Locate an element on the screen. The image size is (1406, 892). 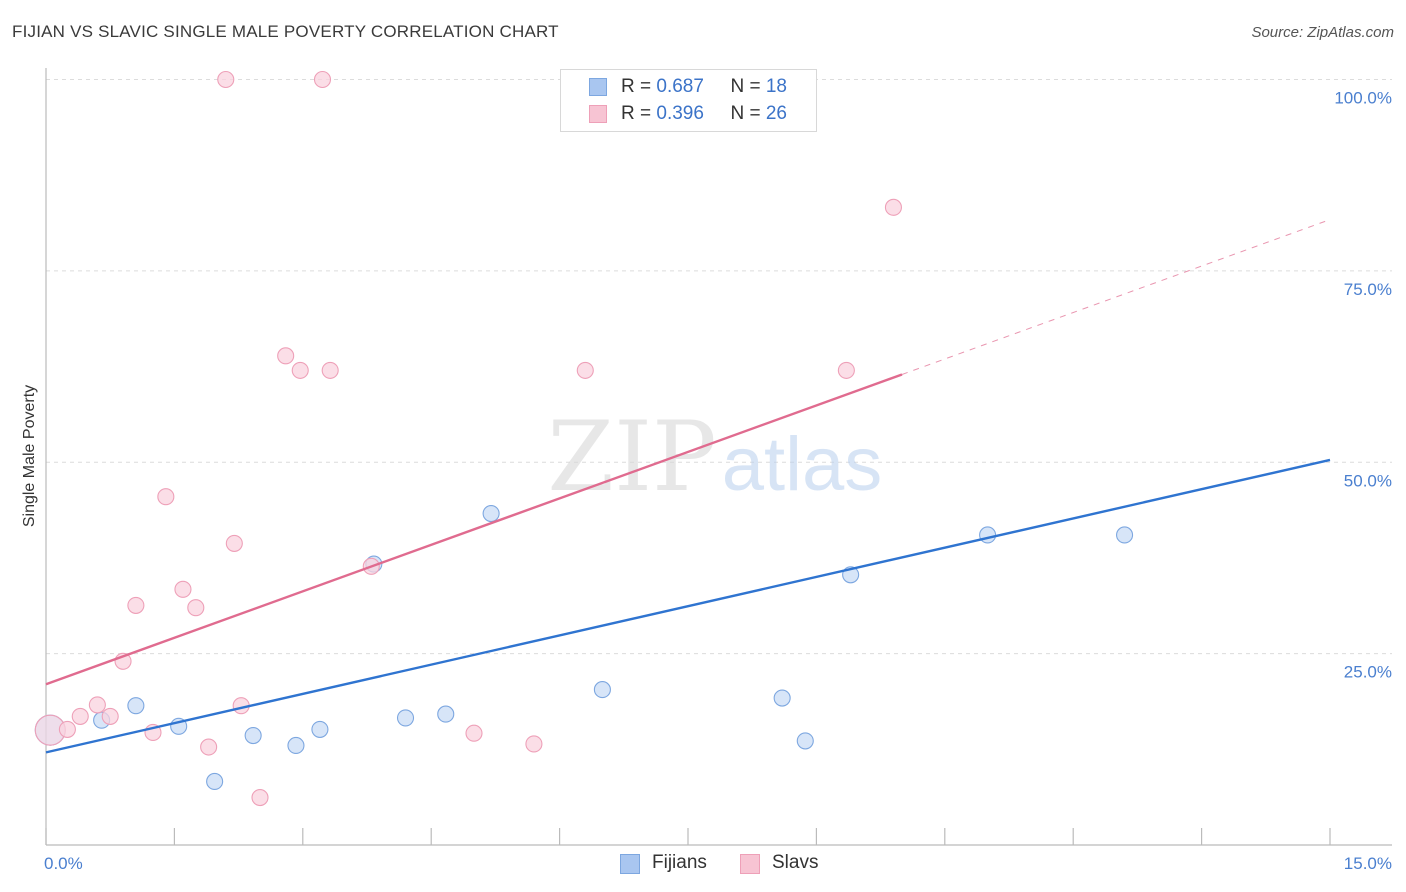
bottom-legend-label: Slavs is located at coordinates (795, 862).